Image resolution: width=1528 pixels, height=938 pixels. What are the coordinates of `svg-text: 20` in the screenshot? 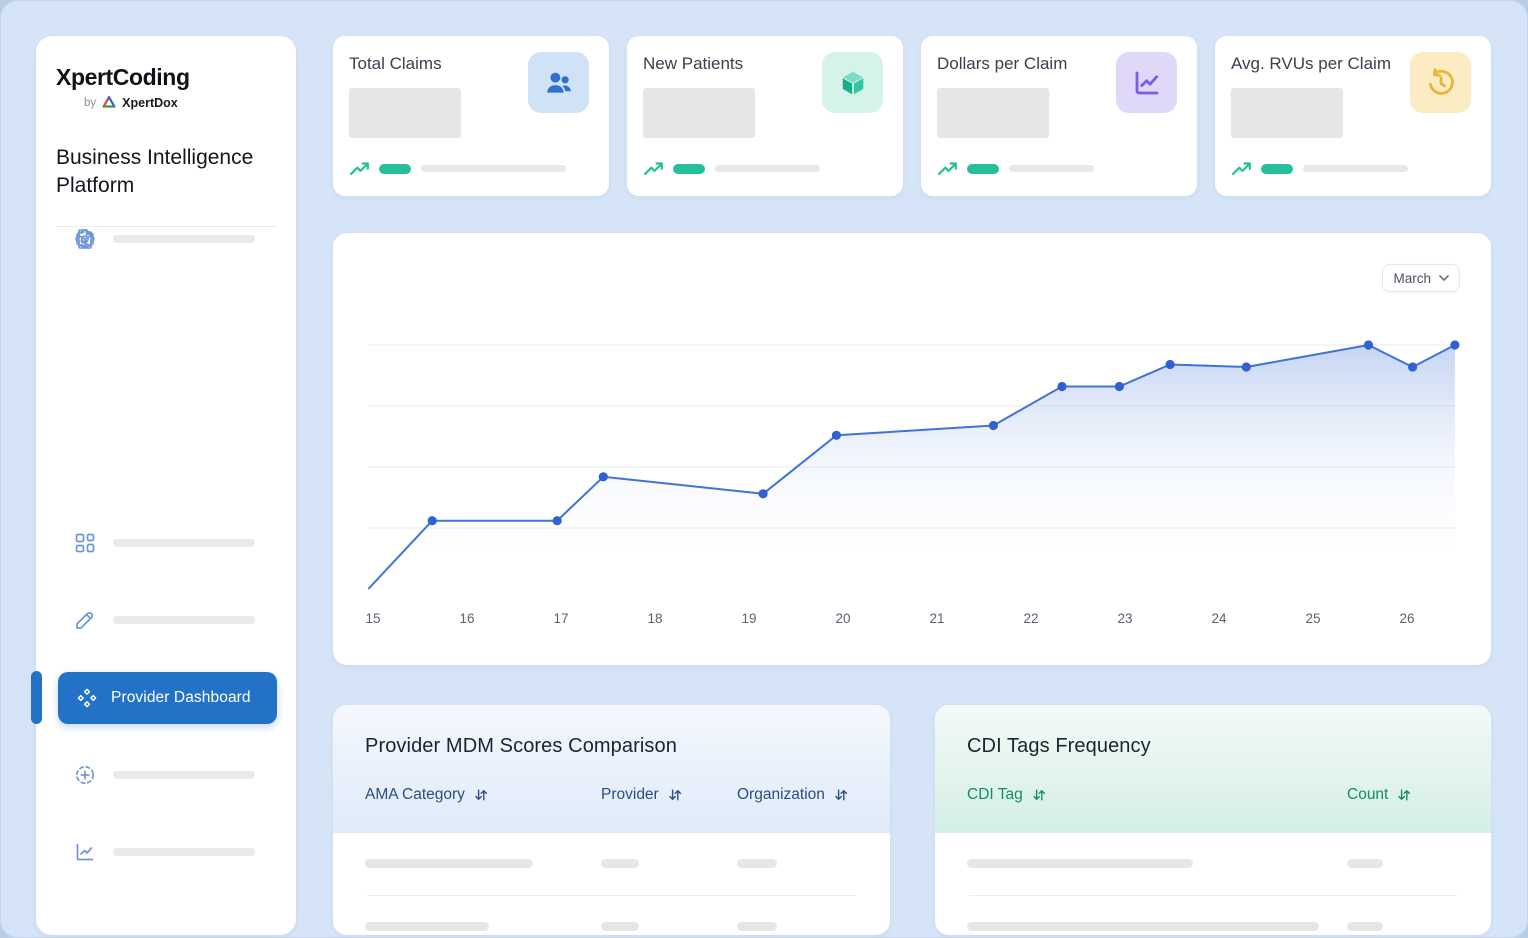 It's located at (842, 618).